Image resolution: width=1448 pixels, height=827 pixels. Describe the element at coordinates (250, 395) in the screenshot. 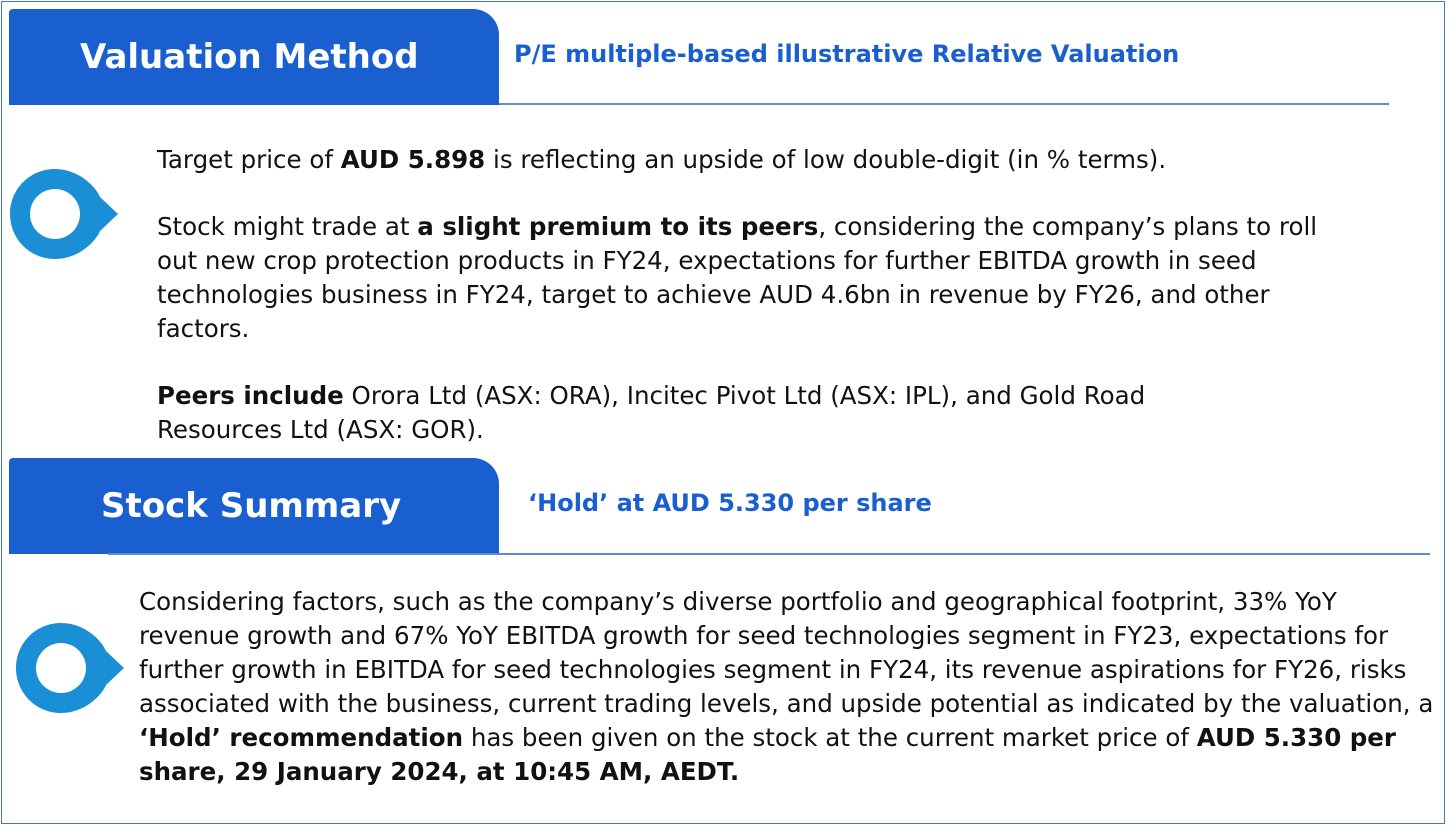

I see `peers-label: Peers include` at that location.